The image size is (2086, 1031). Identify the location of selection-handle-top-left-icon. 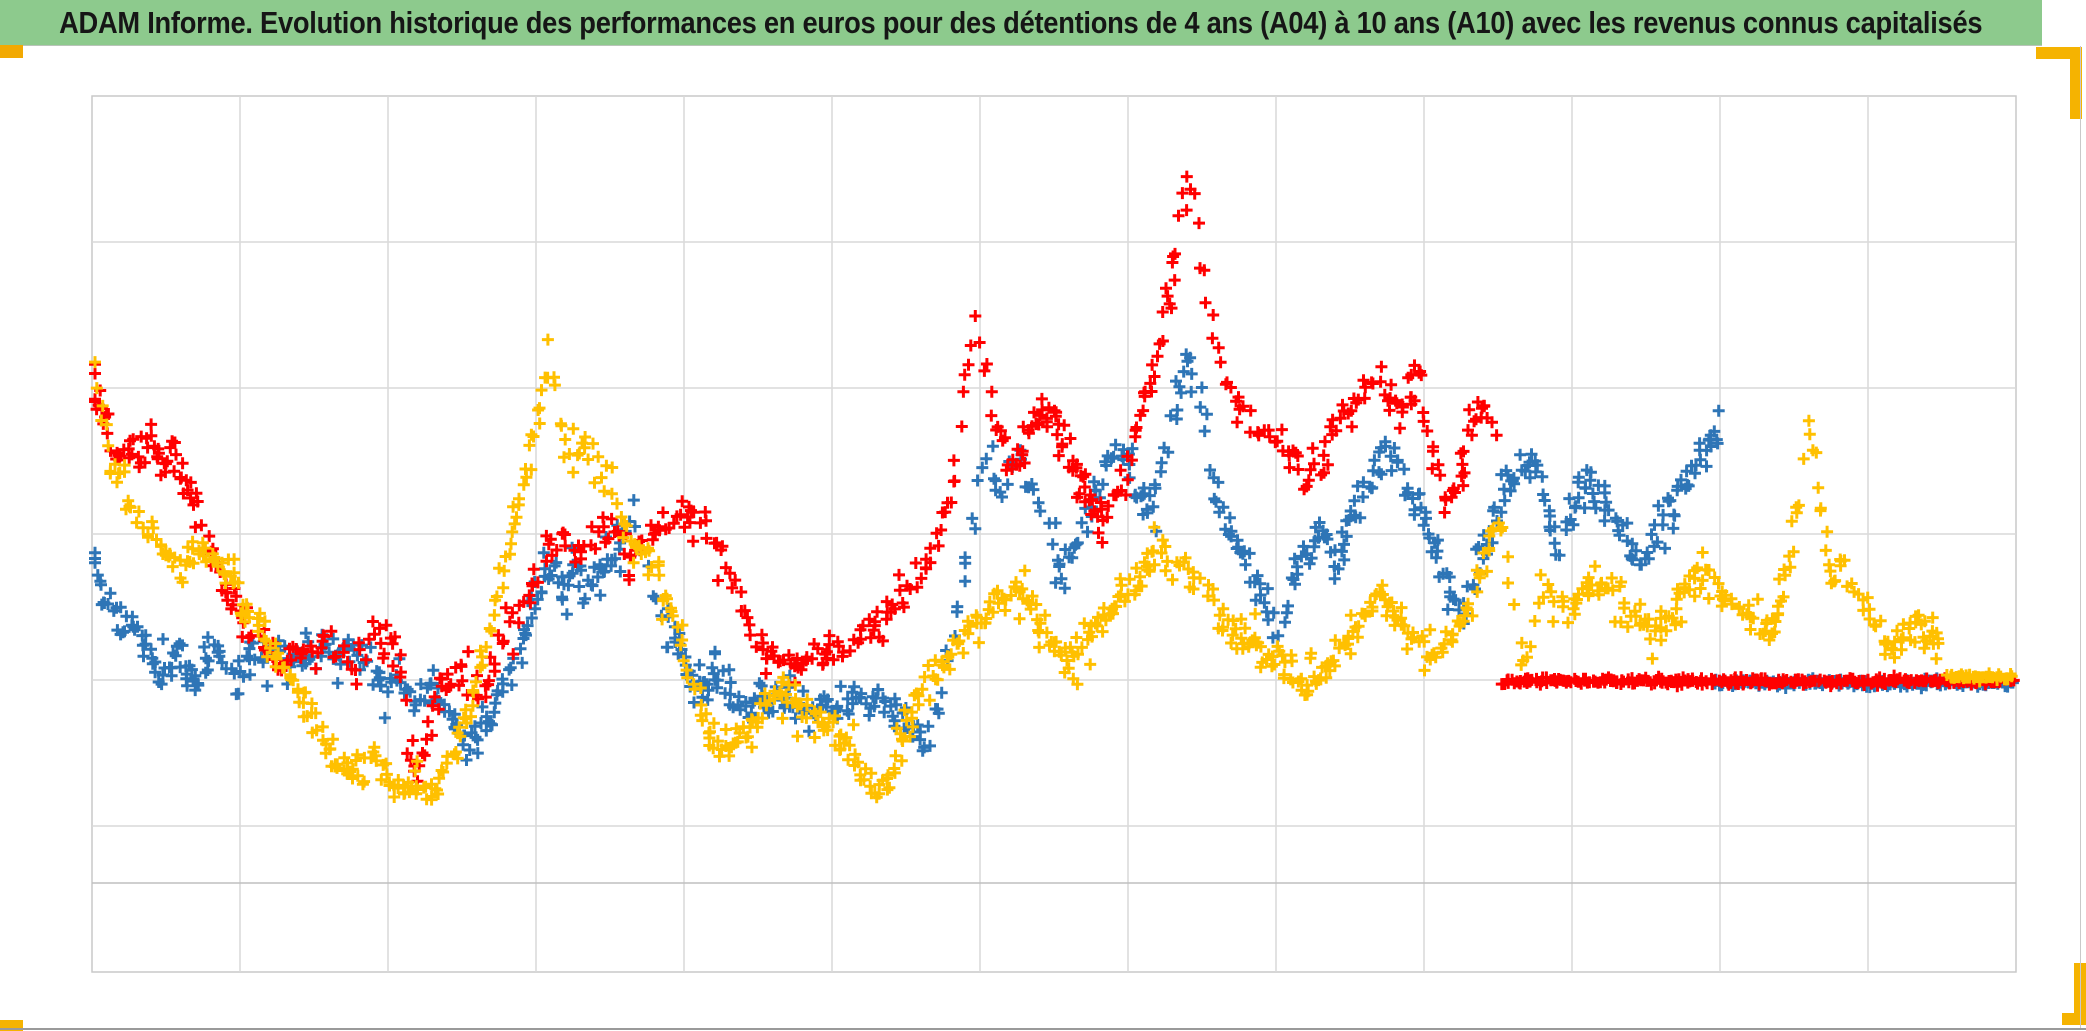
(11, 51).